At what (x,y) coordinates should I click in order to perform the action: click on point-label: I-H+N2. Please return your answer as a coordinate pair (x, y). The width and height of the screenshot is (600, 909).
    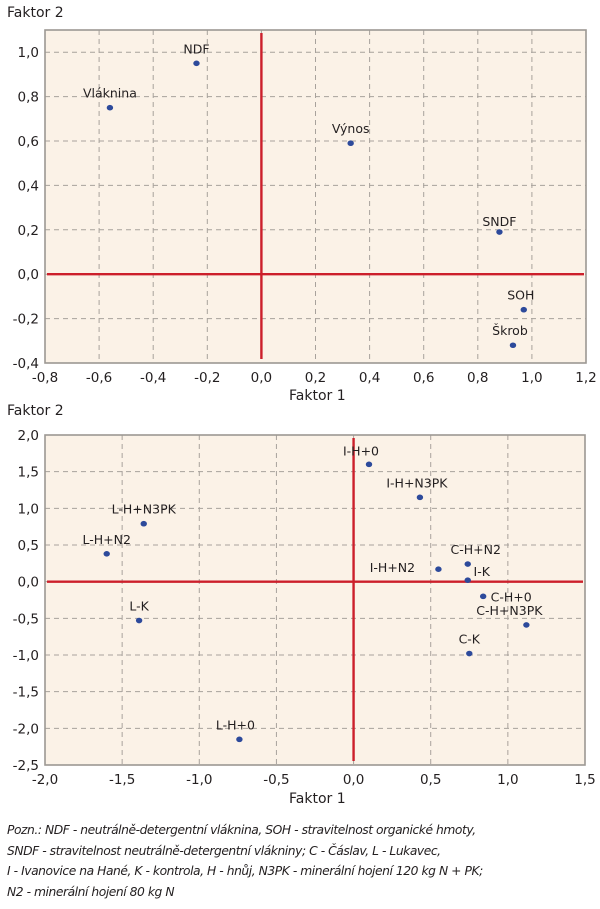
    Looking at the image, I should click on (392, 567).